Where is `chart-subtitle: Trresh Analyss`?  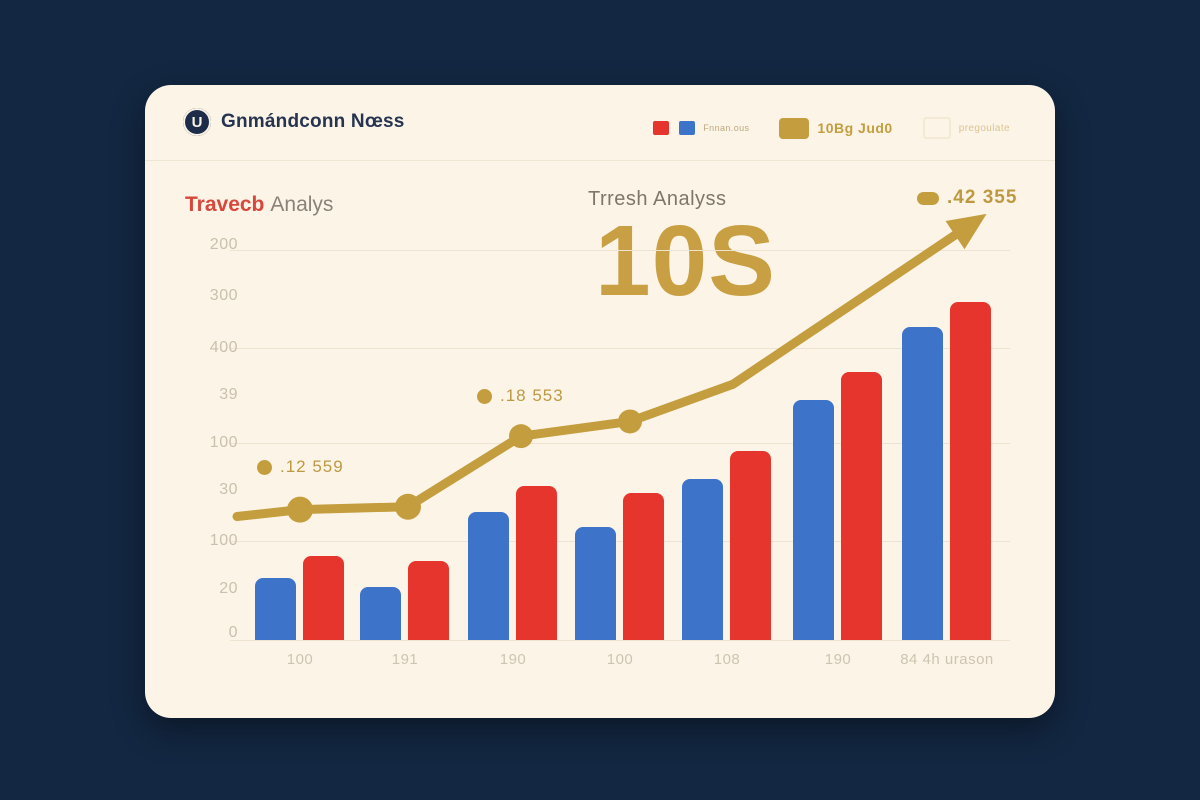
chart-subtitle: Trresh Analyss is located at coordinates (657, 199).